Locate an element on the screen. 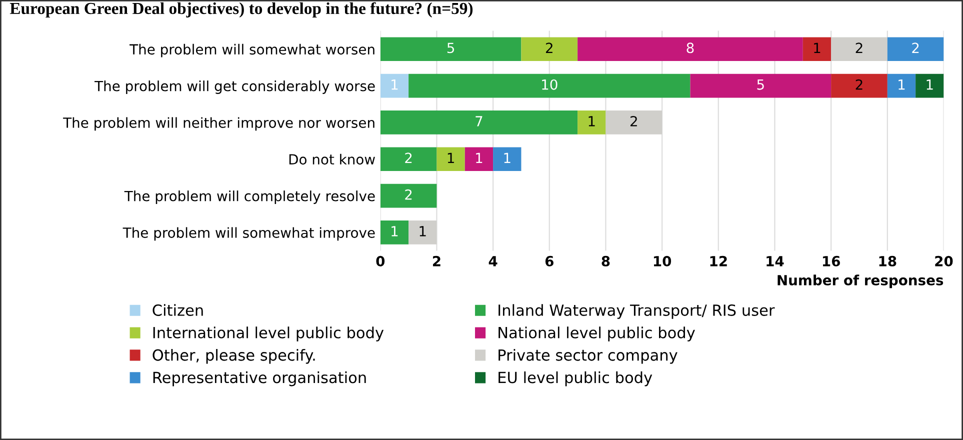 This screenshot has height=440, width=963. y-tick-label: The problem will completely resolve is located at coordinates (249, 197).